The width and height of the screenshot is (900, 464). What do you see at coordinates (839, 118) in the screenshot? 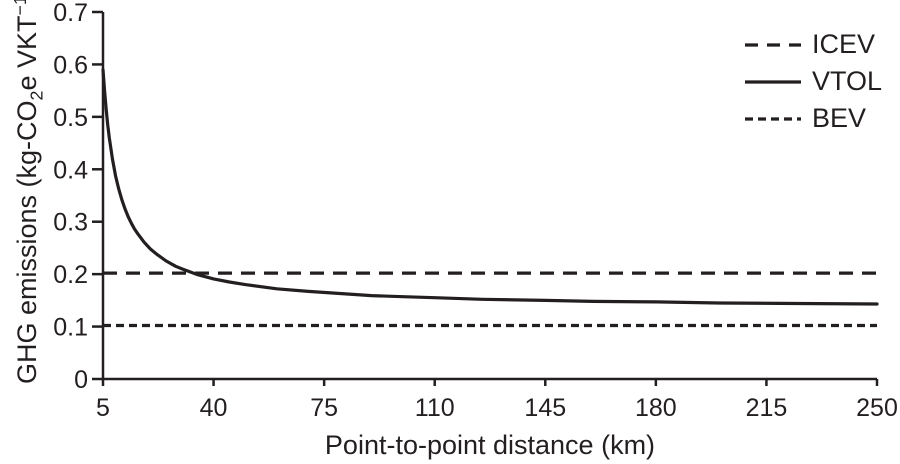
I see `legend-label-bev: BEV` at bounding box center [839, 118].